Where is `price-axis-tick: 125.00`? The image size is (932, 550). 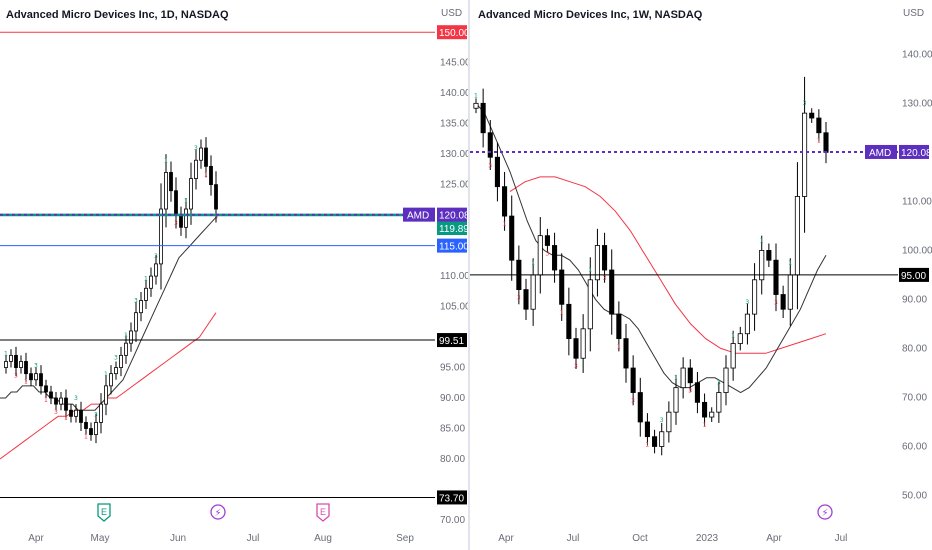 price-axis-tick: 125.00 is located at coordinates (454, 185).